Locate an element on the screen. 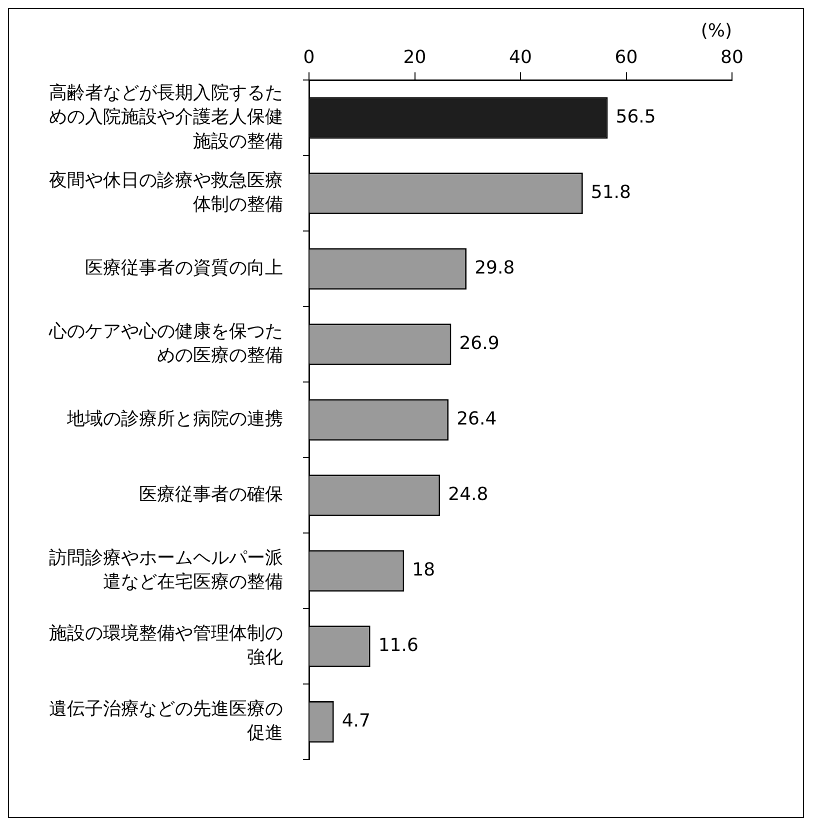 This screenshot has width=814, height=830. data-label: 18 is located at coordinates (424, 570).